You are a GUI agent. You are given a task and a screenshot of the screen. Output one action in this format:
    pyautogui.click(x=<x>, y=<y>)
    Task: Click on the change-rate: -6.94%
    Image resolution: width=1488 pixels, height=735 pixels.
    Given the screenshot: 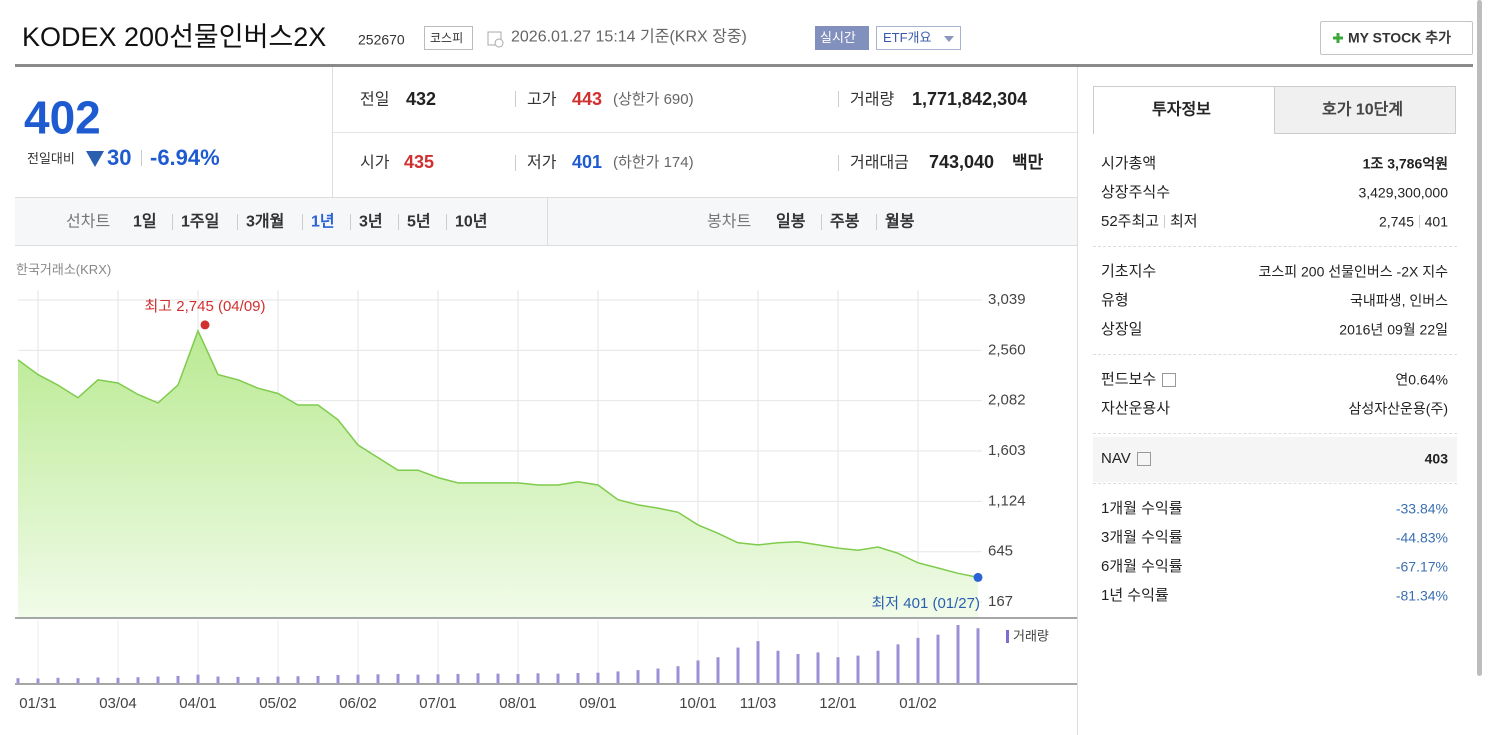 What is the action you would take?
    pyautogui.click(x=185, y=157)
    